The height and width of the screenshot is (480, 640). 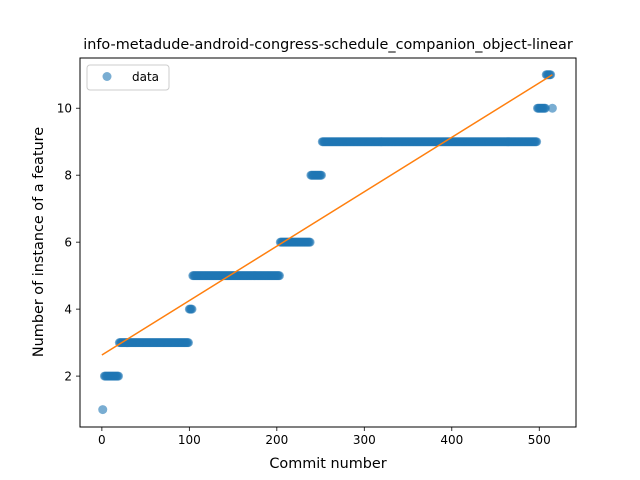 What do you see at coordinates (102, 440) in the screenshot?
I see `x-tick-label: 0` at bounding box center [102, 440].